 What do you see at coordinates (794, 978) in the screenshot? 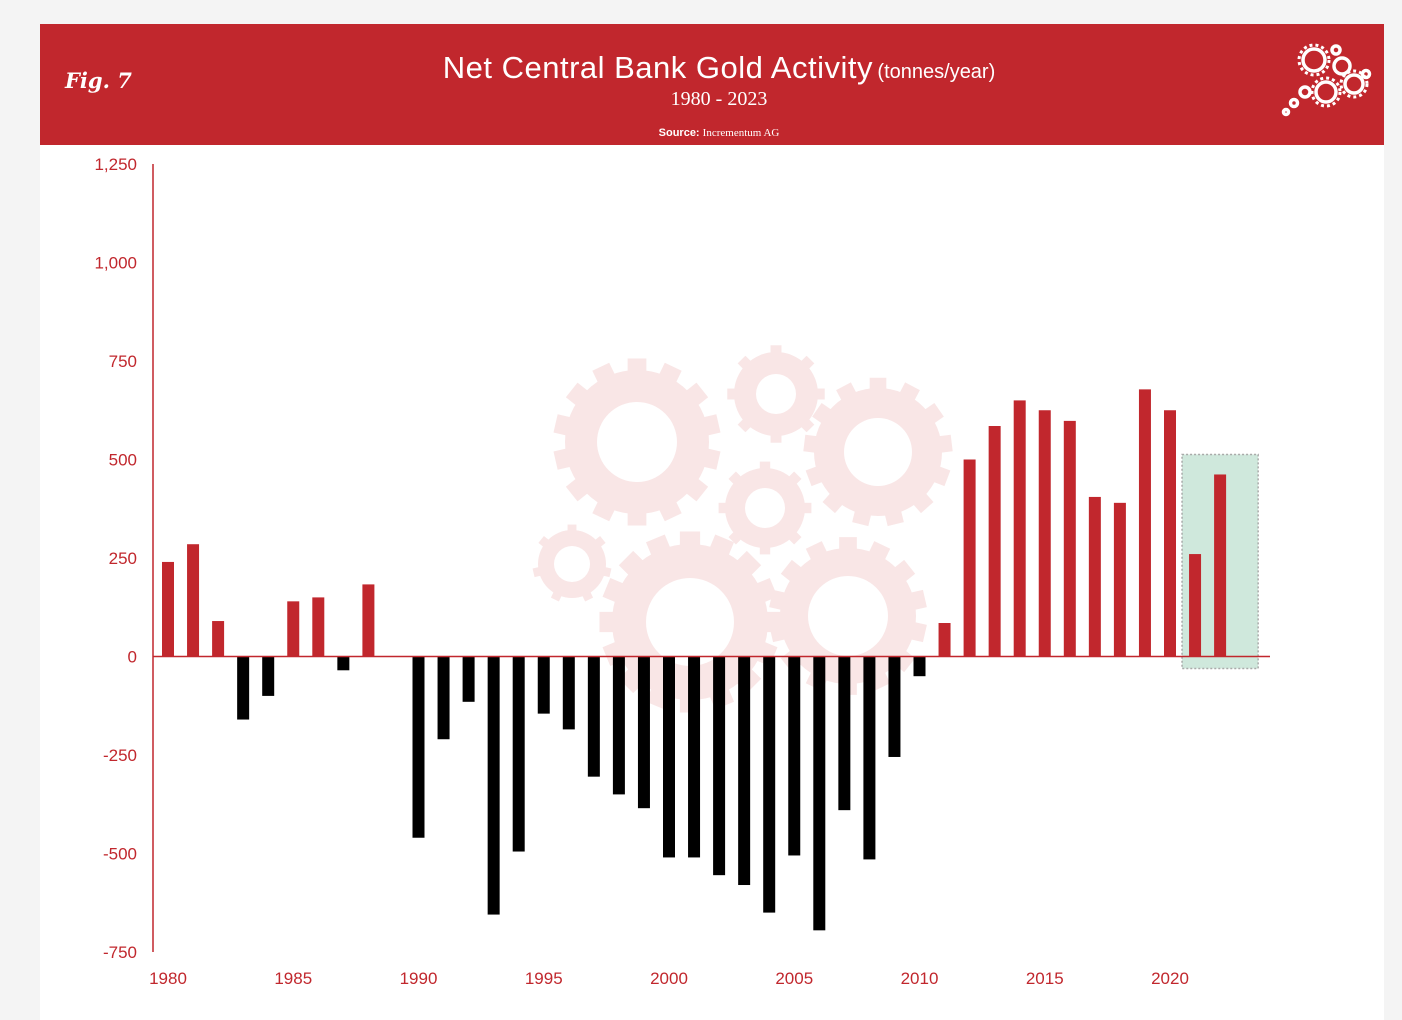
I see `x-tick-label: 2005` at bounding box center [794, 978].